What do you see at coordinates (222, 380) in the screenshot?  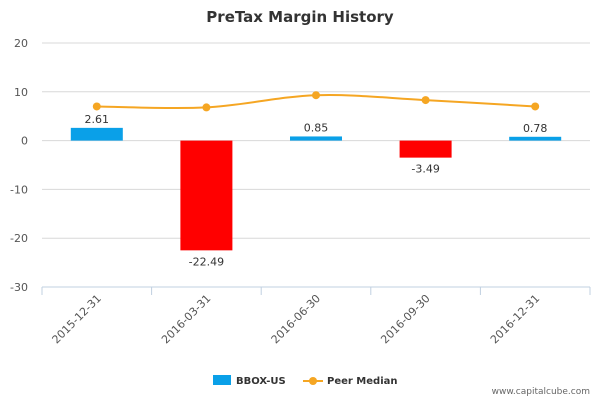 I see `legend-swatch-bbox-us` at bounding box center [222, 380].